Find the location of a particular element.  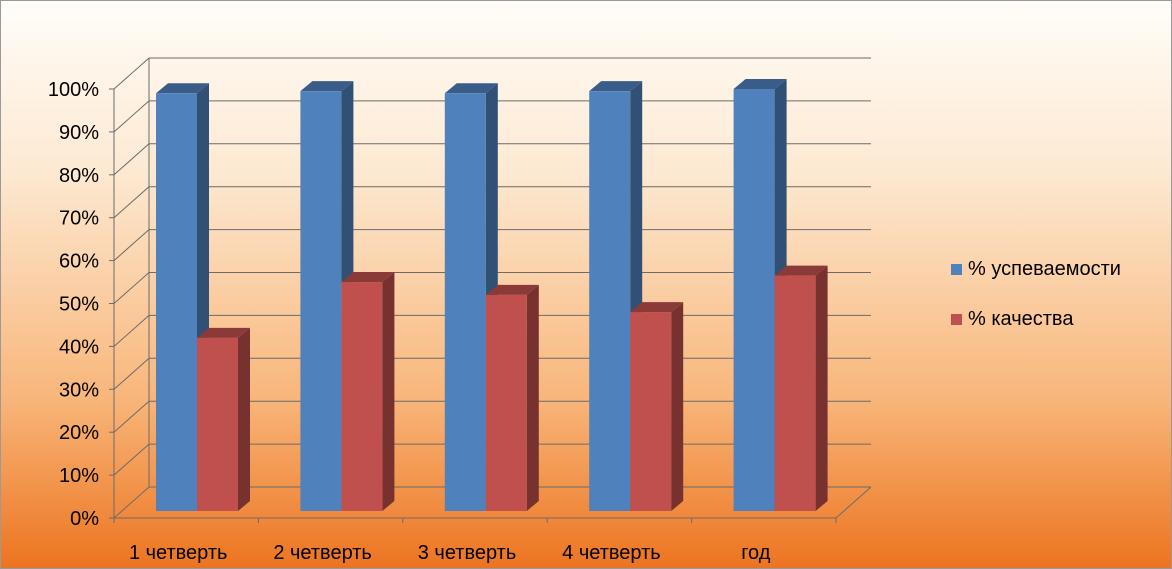

y-tick-label: 60% is located at coordinates (79, 262).